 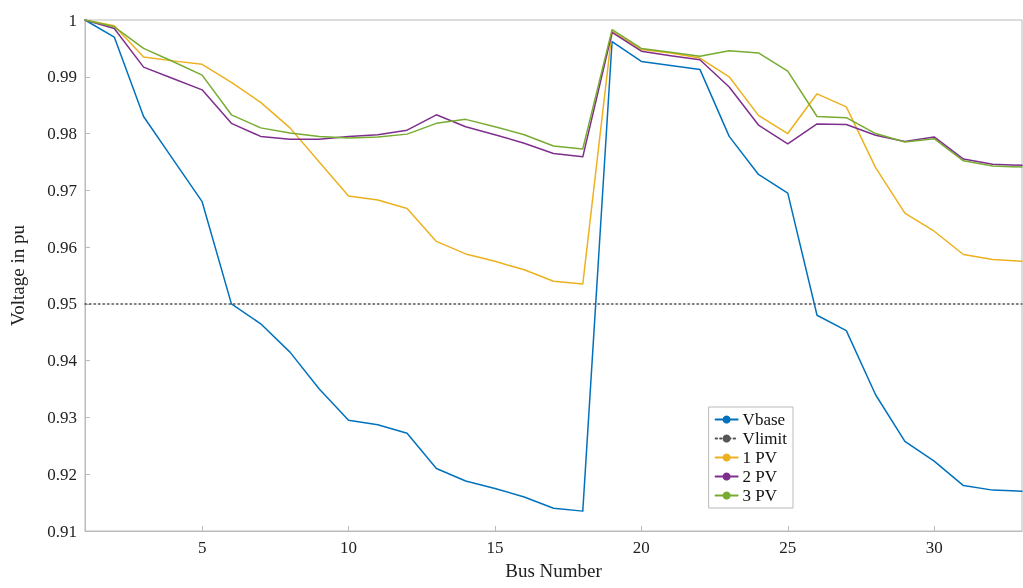 I want to click on y-axis-title: Voltage in pu, so click(x=17, y=275).